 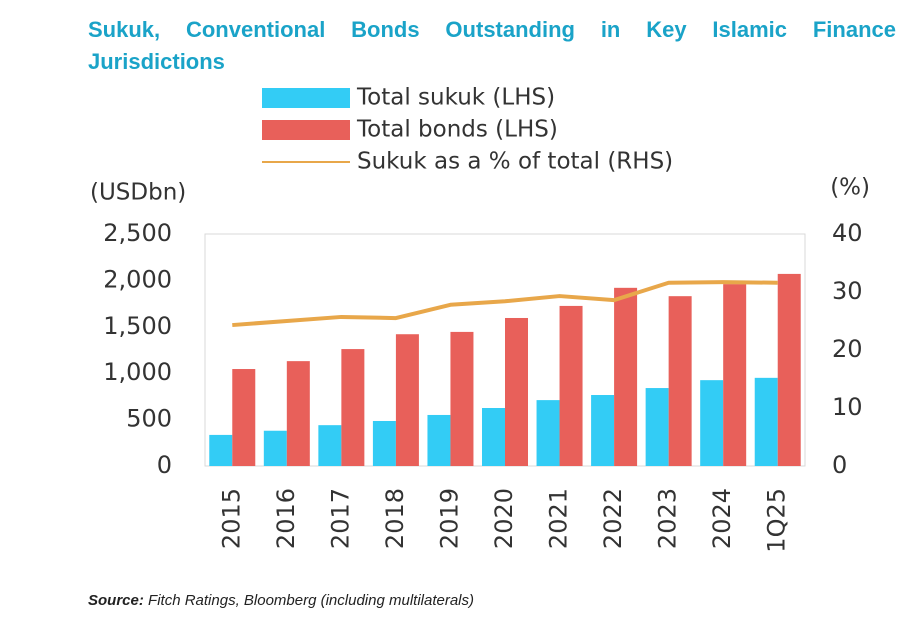 What do you see at coordinates (149, 419) in the screenshot?
I see `y-tick-label: 500` at bounding box center [149, 419].